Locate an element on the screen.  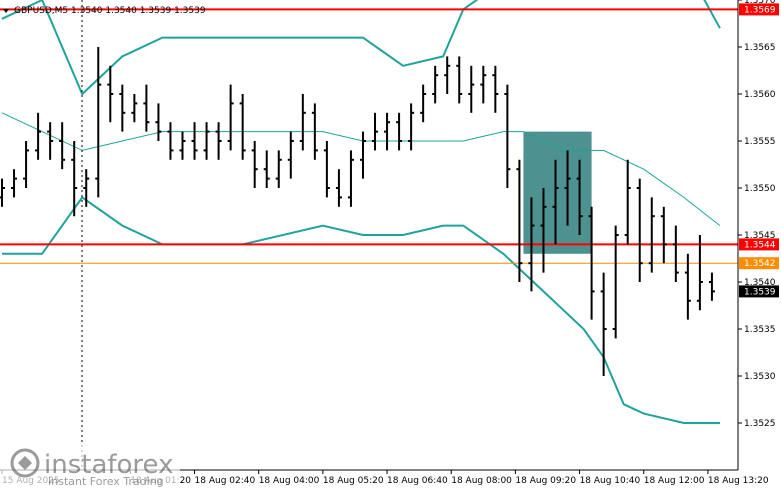
x-tick-label: 18 Aug 06:40 is located at coordinates (417, 481).